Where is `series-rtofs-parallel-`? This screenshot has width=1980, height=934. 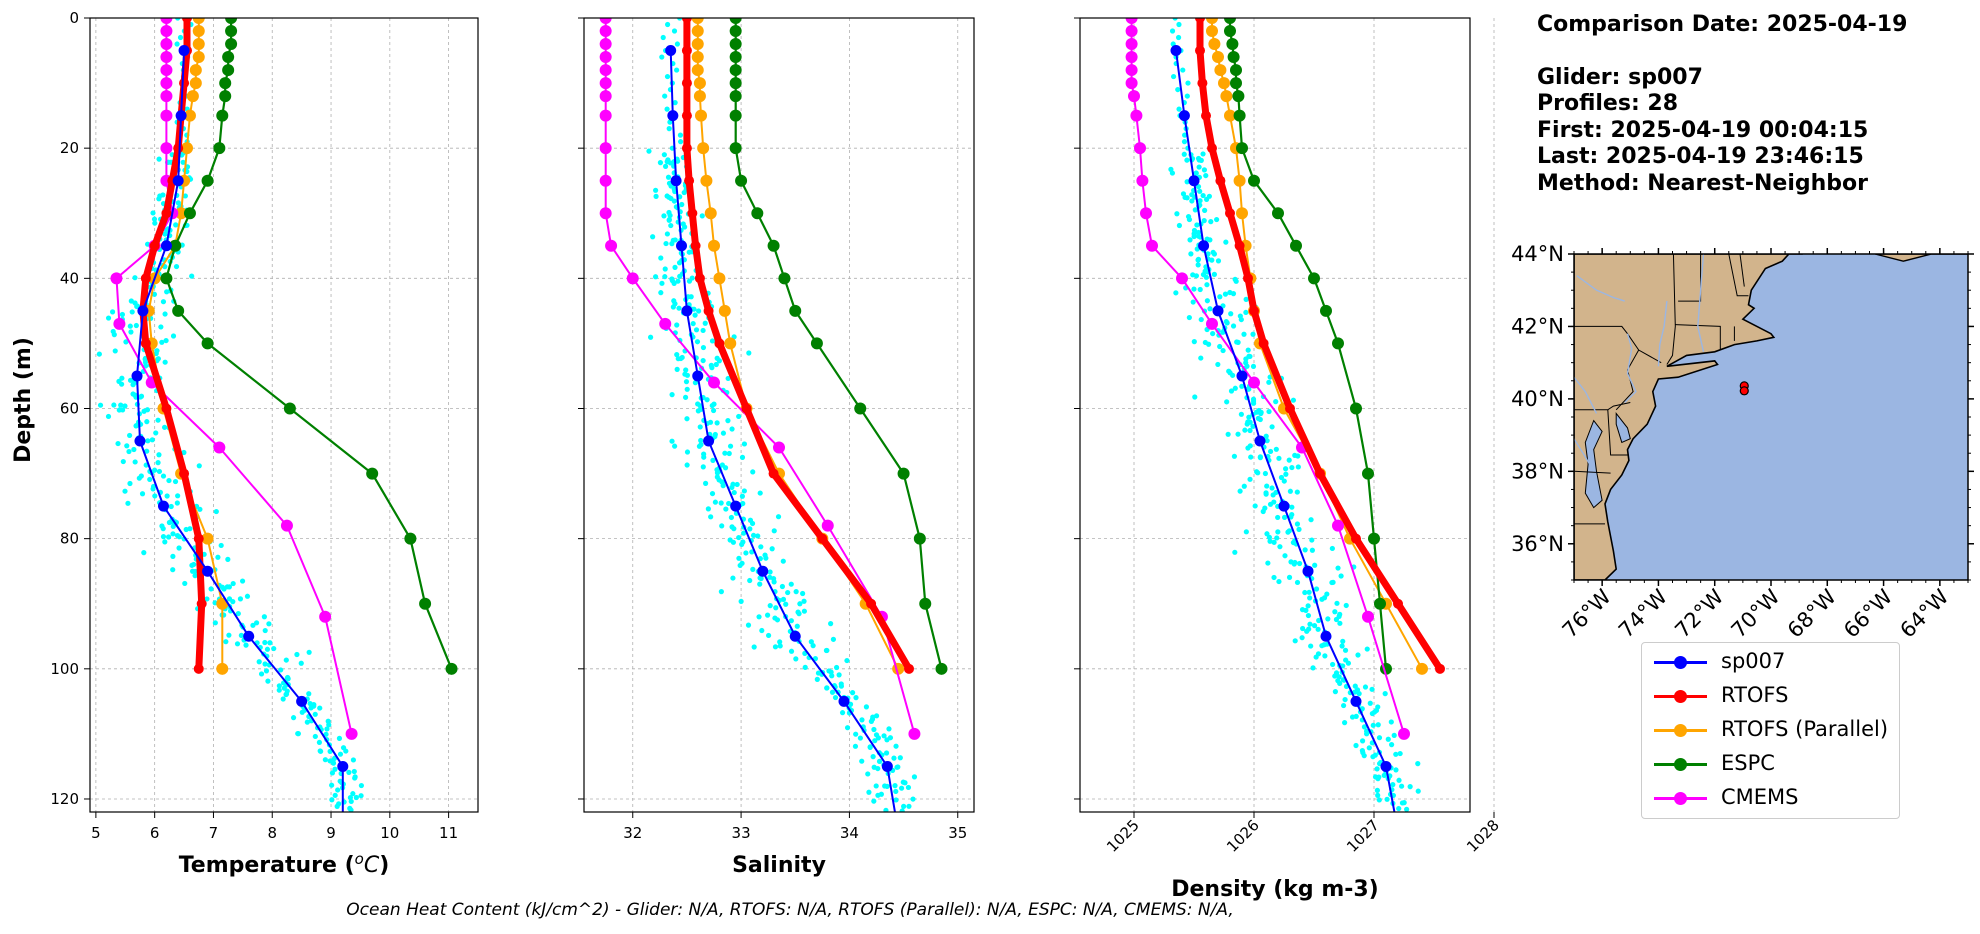 series-rtofs-parallel- is located at coordinates (185, 346).